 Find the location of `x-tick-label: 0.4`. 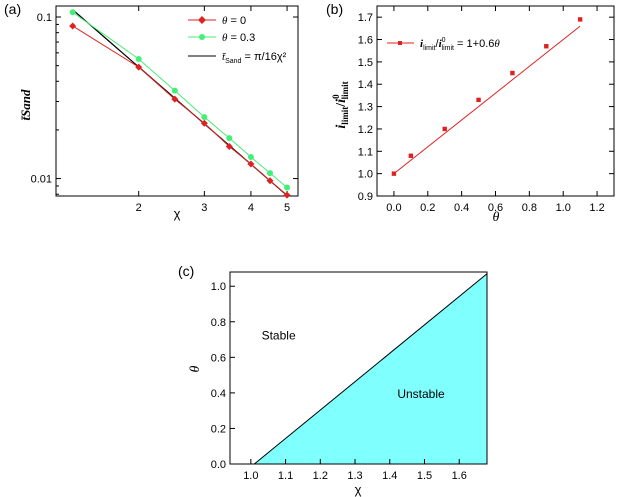

x-tick-label: 0.4 is located at coordinates (461, 208).